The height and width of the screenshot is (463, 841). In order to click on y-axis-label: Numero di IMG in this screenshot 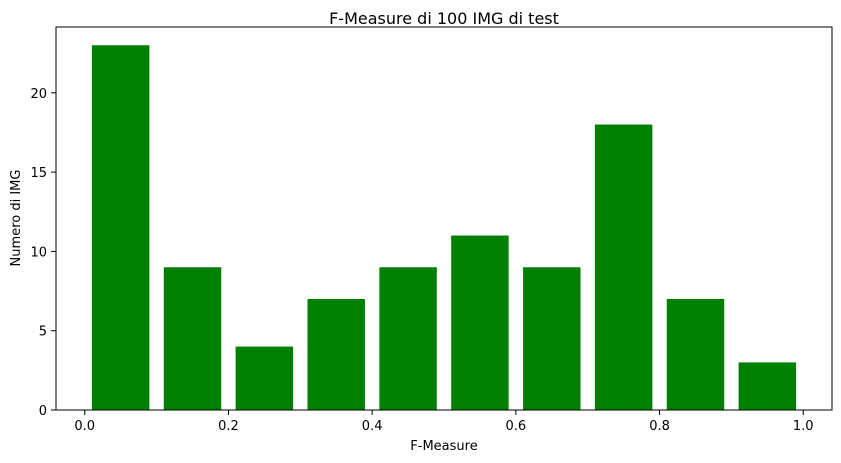, I will do `click(16, 218)`.